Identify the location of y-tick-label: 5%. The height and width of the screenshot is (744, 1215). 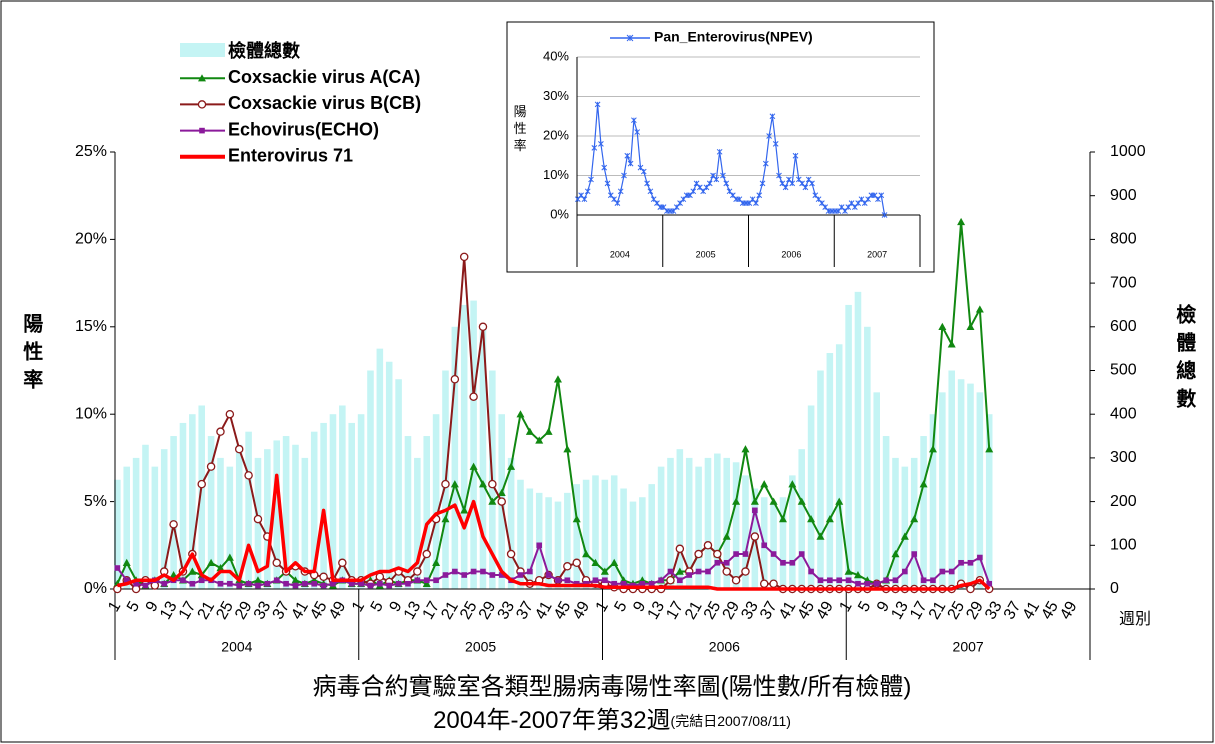
(95, 501).